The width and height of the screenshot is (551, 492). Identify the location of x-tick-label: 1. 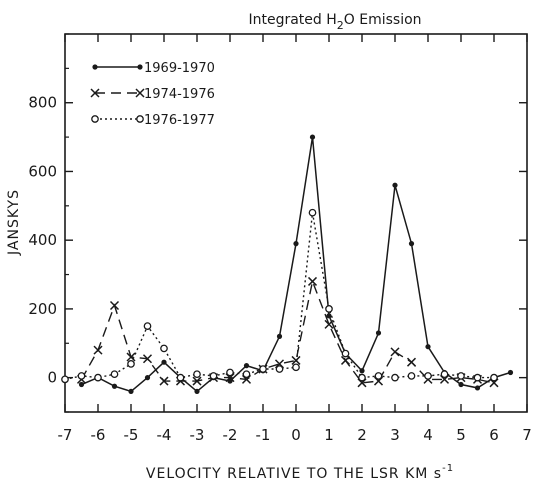
(329, 435).